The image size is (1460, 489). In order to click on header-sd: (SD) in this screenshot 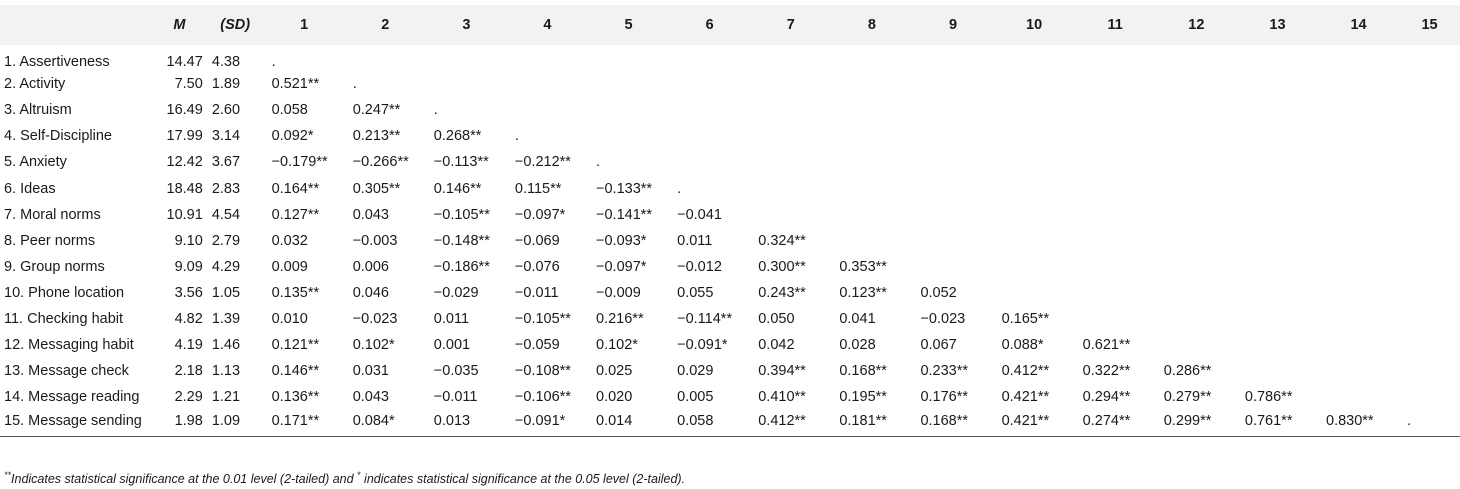, I will do `click(235, 25)`.